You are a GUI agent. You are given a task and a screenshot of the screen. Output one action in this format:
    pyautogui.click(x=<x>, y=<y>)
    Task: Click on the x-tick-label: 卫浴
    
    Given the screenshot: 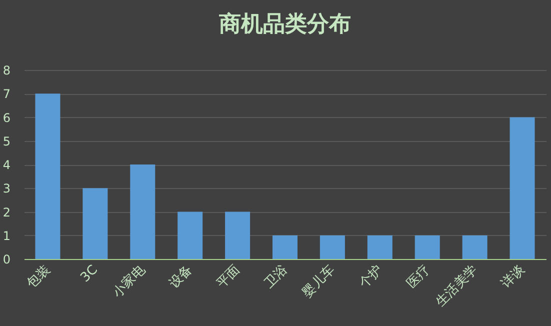 What is the action you would take?
    pyautogui.click(x=276, y=277)
    